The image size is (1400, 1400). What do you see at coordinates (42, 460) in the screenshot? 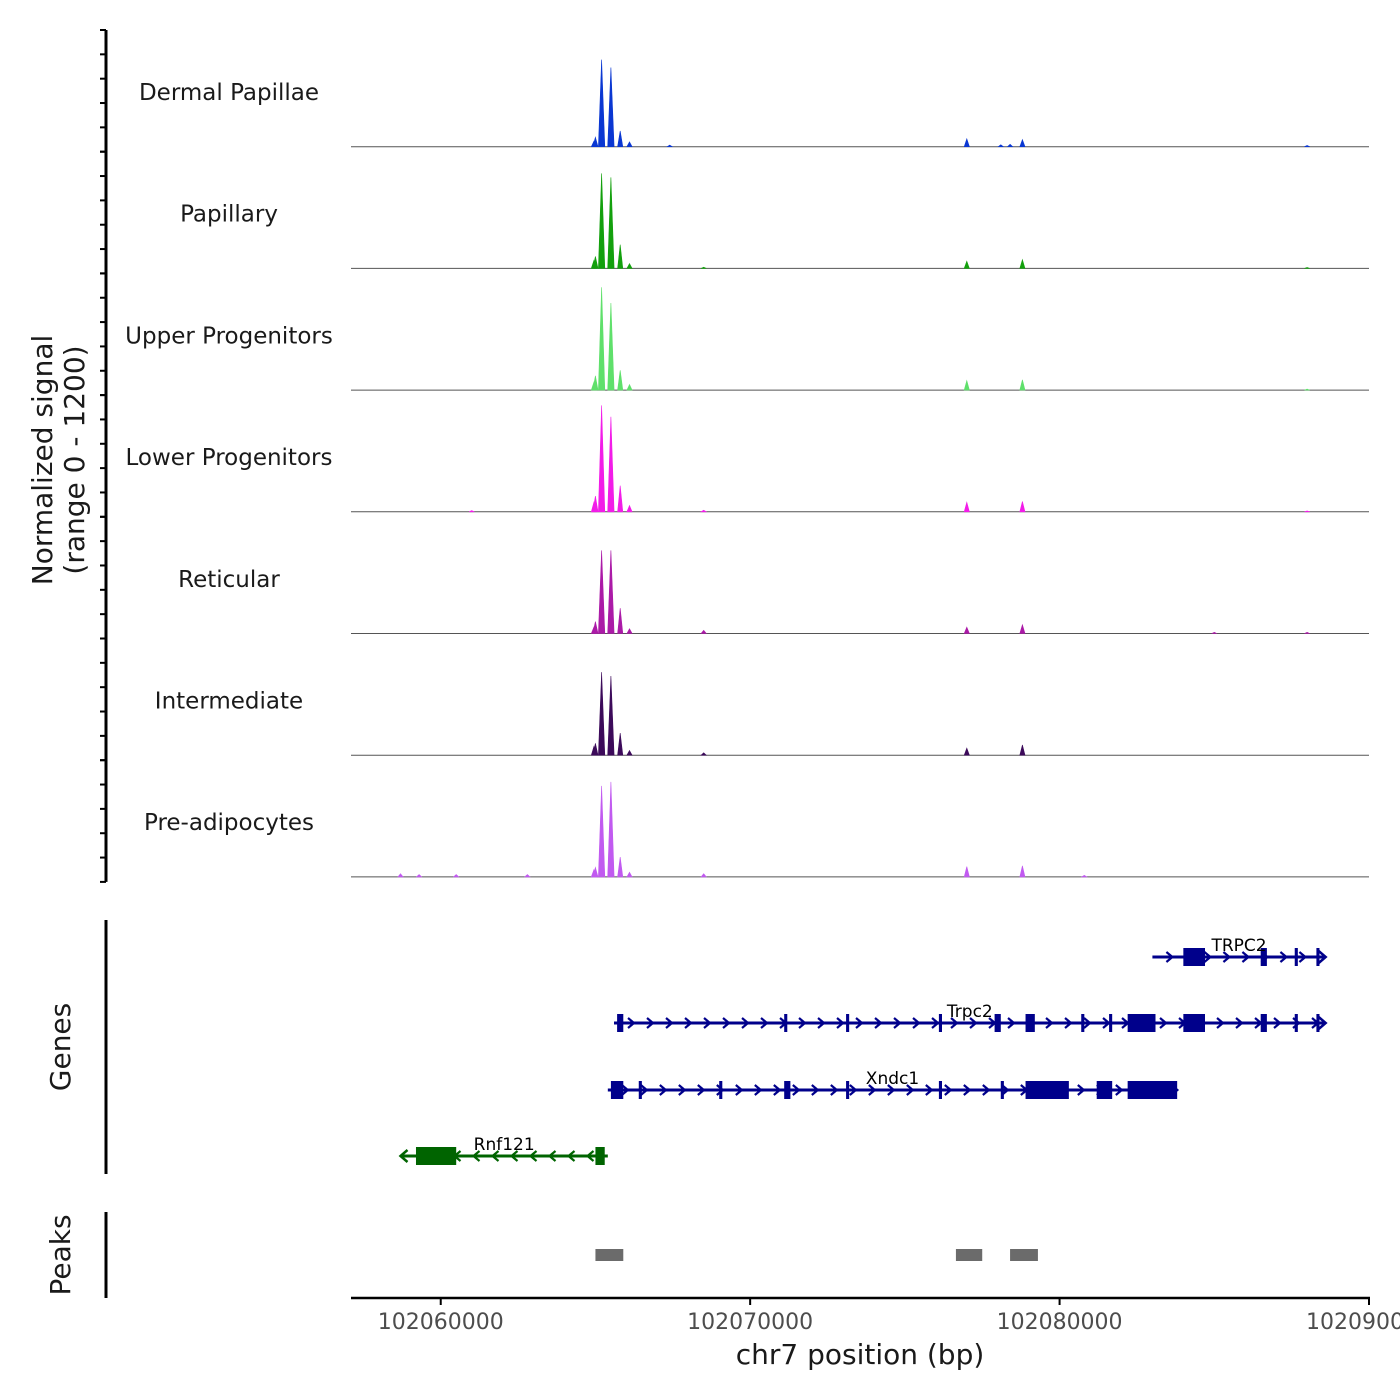
I see `y-axis-label-line1: Normalized signal` at bounding box center [42, 460].